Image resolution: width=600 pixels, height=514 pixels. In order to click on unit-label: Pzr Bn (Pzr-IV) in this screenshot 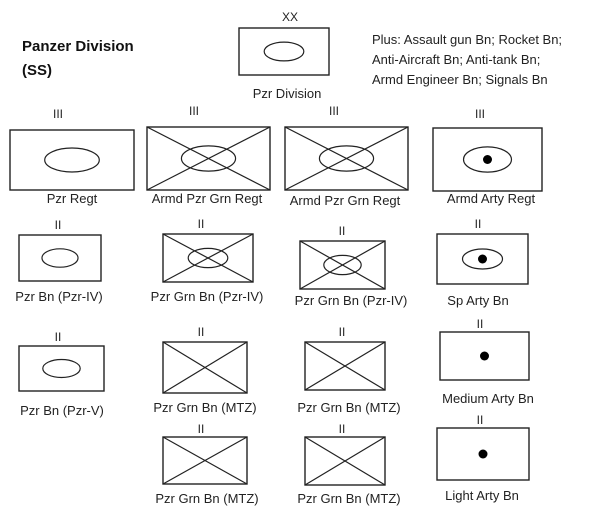, I will do `click(59, 296)`.